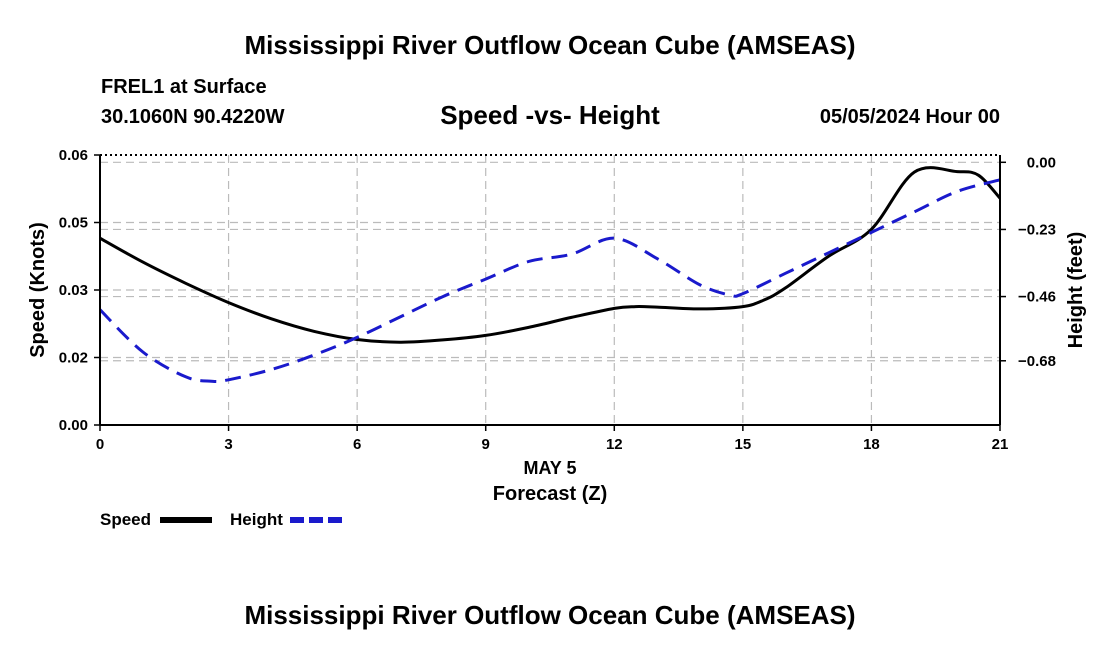  What do you see at coordinates (1037, 361) in the screenshot?
I see `y2-tick-label: −0.68` at bounding box center [1037, 361].